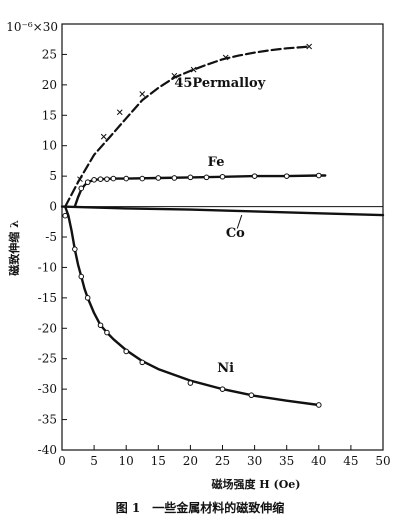 The height and width of the screenshot is (532, 400). Describe the element at coordinates (158, 461) in the screenshot. I see `x-tick-label: 15` at that location.